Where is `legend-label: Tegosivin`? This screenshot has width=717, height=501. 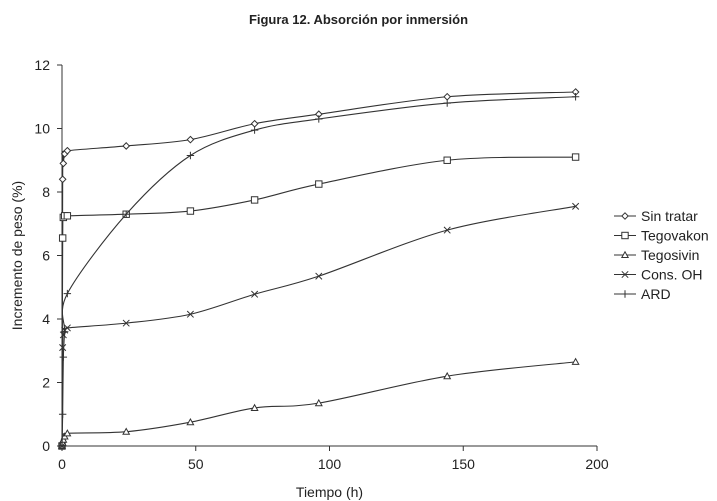
legend-label: Tegosivin is located at coordinates (670, 255).